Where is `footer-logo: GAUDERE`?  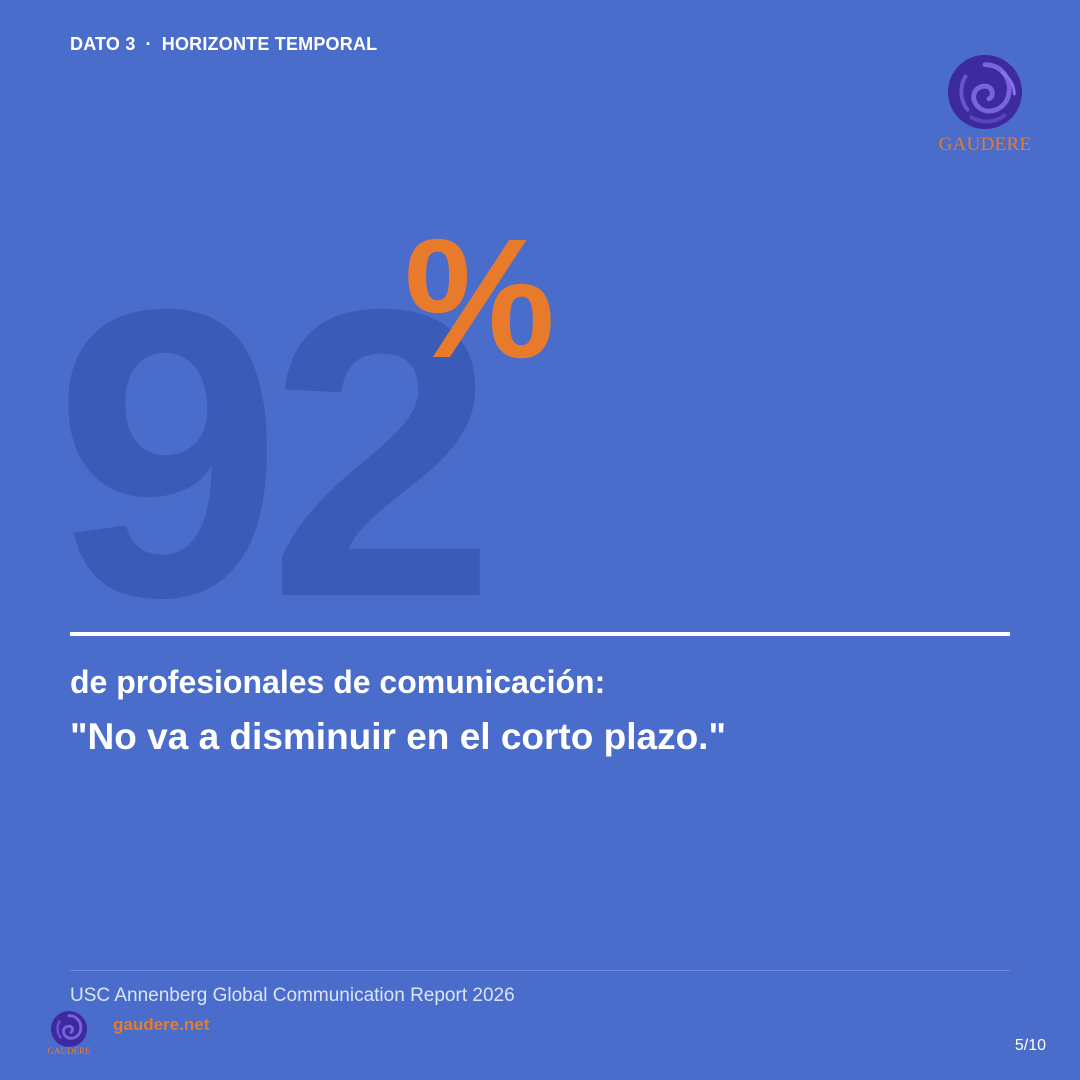 footer-logo: GAUDERE is located at coordinates (69, 1033).